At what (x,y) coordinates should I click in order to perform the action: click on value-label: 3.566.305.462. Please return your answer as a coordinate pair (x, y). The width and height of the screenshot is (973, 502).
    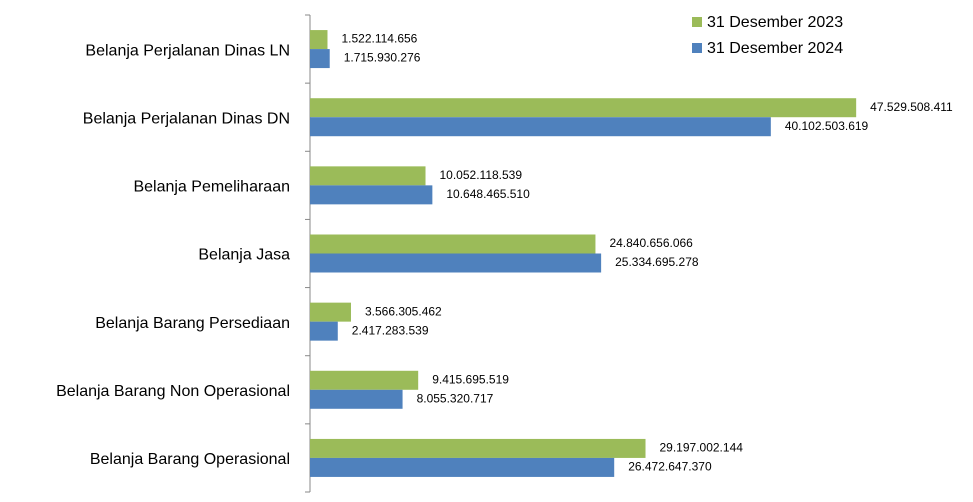
    Looking at the image, I should click on (403, 311).